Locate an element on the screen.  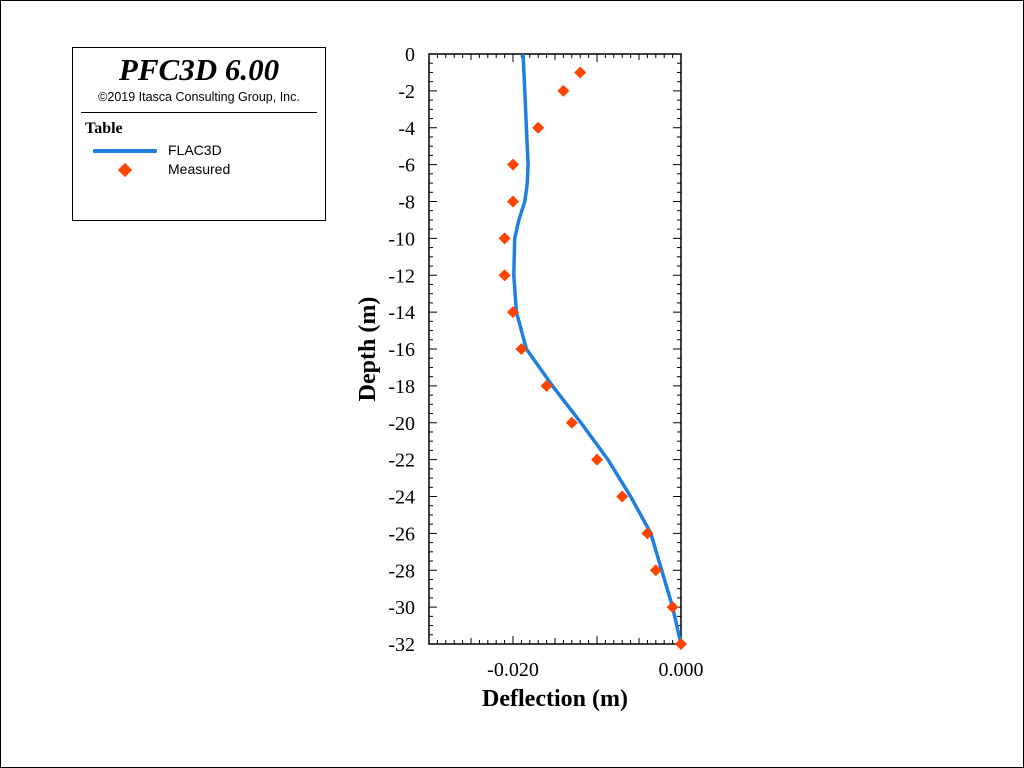
y-tick-label: -12 is located at coordinates (401, 276).